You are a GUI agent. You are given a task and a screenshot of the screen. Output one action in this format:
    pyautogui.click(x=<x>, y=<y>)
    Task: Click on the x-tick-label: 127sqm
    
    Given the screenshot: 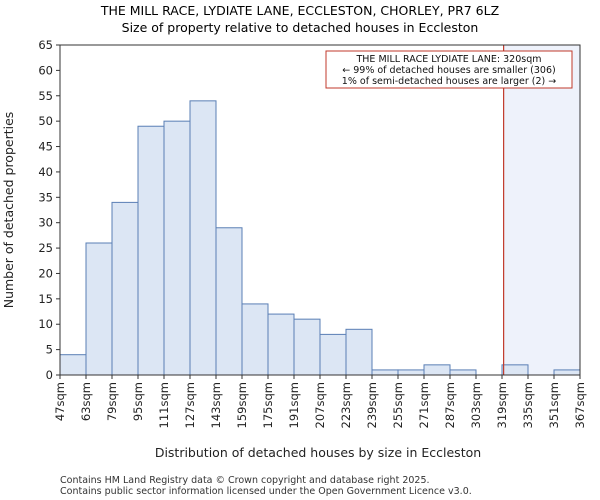 What is the action you would take?
    pyautogui.click(x=190, y=405)
    